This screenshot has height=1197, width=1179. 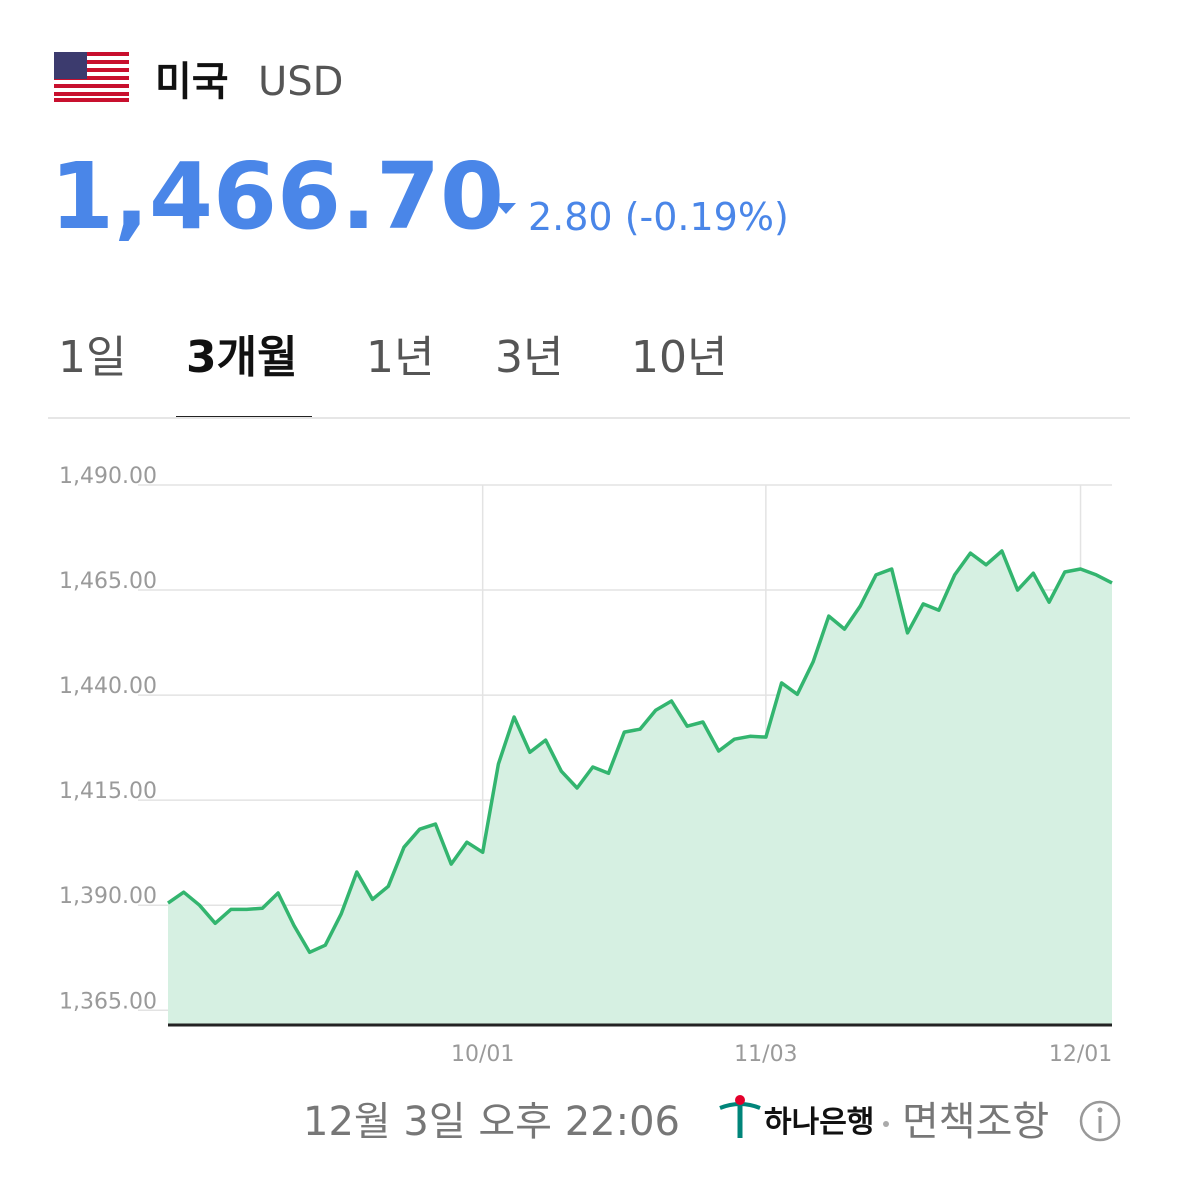 What do you see at coordinates (482, 1054) in the screenshot?
I see `x-tick-label: 10/01` at bounding box center [482, 1054].